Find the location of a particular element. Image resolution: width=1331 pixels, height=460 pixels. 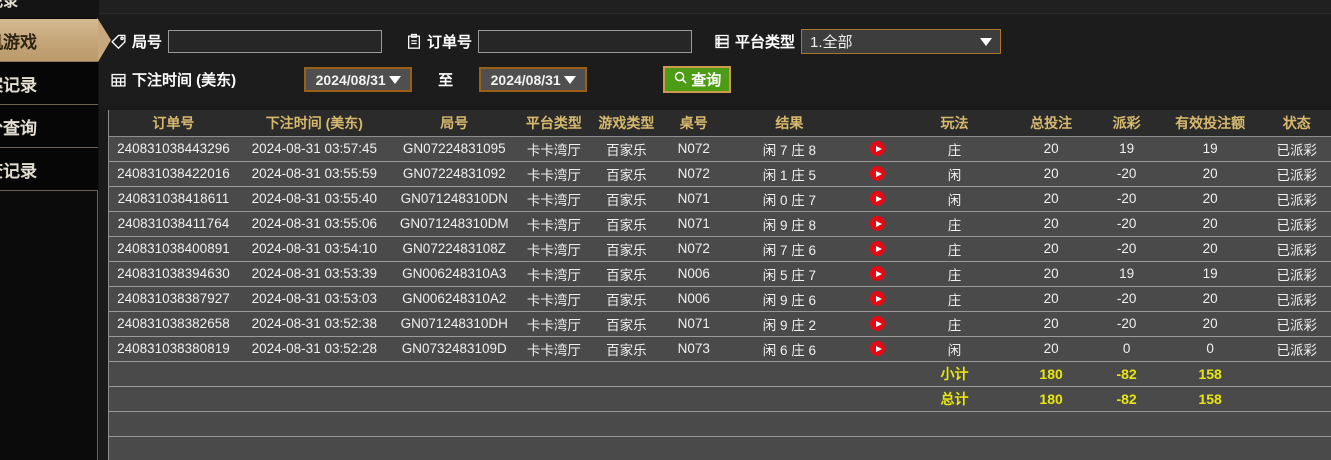

sidebar-item-live-game: 机游戏 is located at coordinates (55, 40).